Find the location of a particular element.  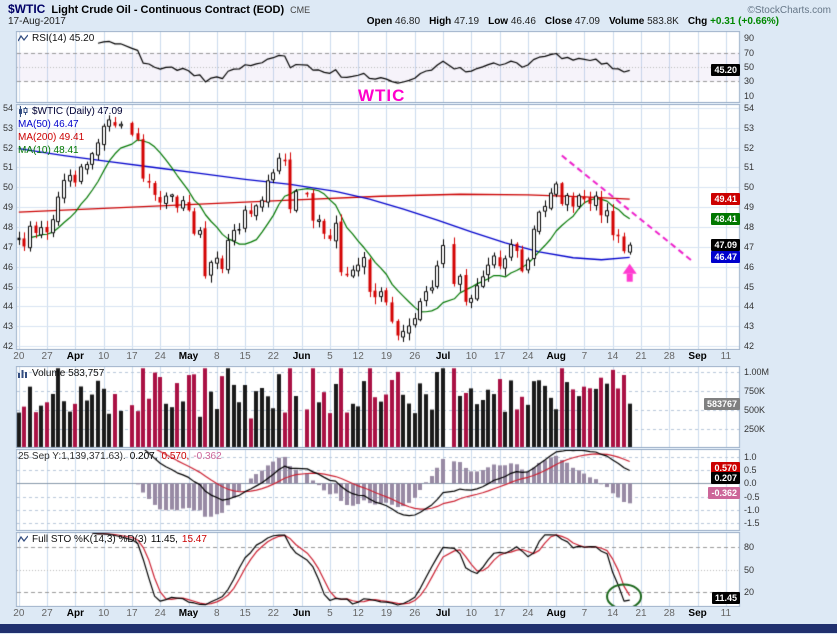

open-value: 46.80 is located at coordinates (408, 21).